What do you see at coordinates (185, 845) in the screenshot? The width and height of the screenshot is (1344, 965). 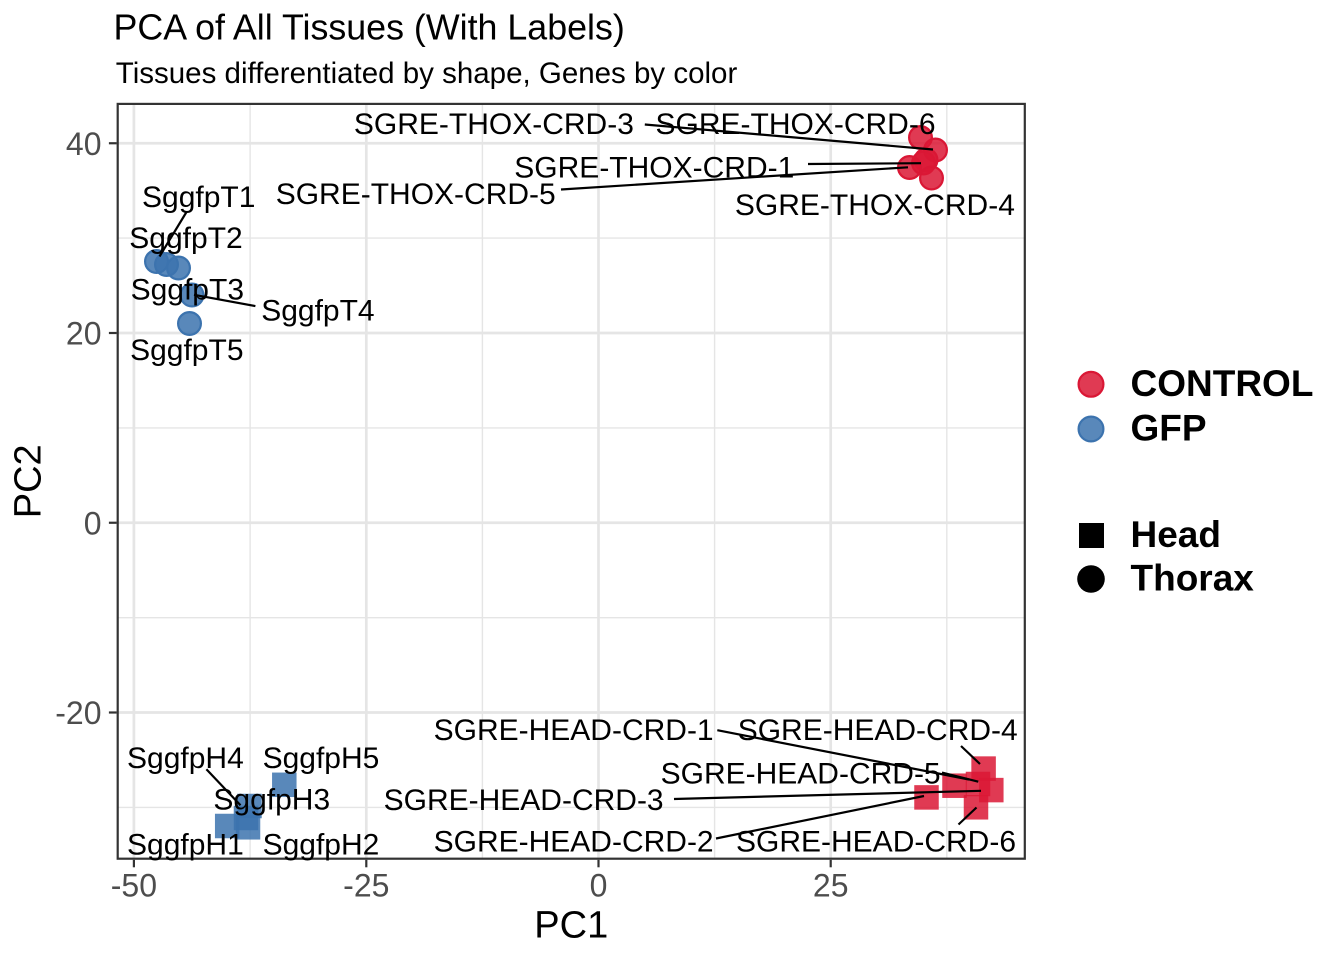 I see `svg-text: SggfpH1` at bounding box center [185, 845].